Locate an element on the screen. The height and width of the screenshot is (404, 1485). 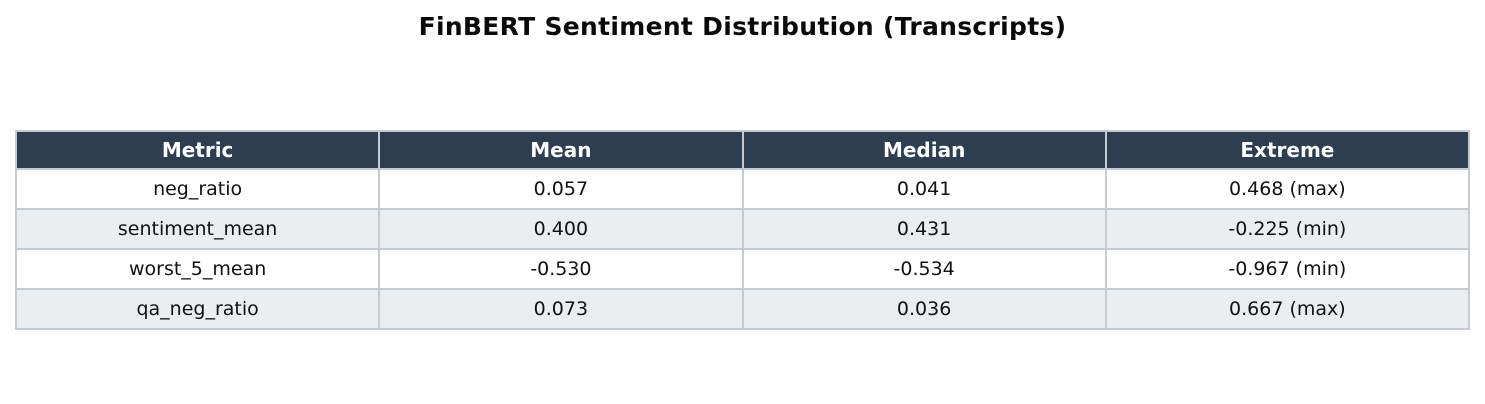
table-header: Metric Mean Median Extreme is located at coordinates (742, 150).